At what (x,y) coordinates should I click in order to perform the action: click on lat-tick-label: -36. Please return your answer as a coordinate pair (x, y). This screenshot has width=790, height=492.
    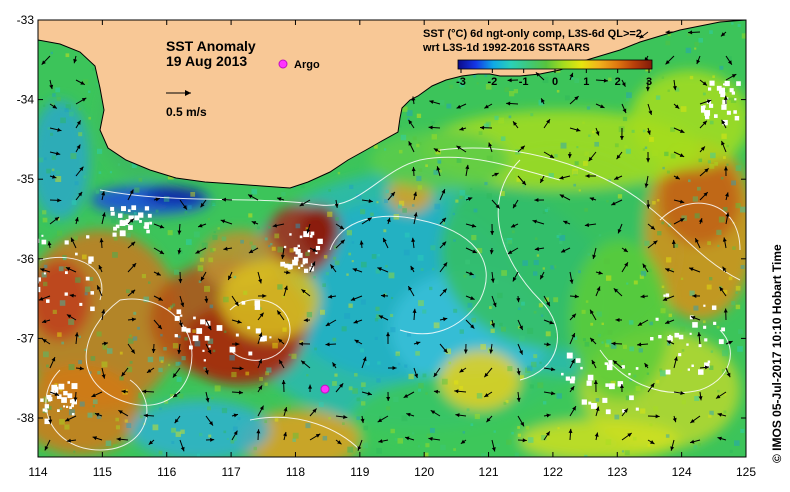
    Looking at the image, I should click on (26, 259).